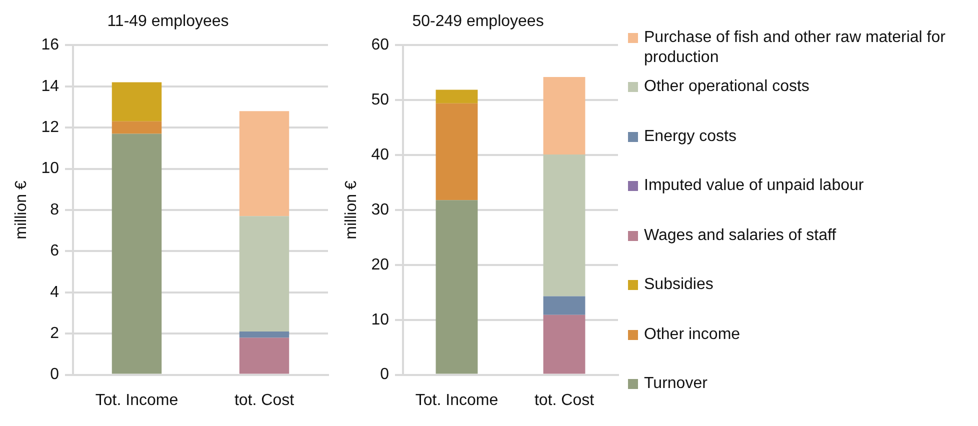 The height and width of the screenshot is (426, 978). What do you see at coordinates (380, 100) in the screenshot?
I see `y-tick-label: 50` at bounding box center [380, 100].